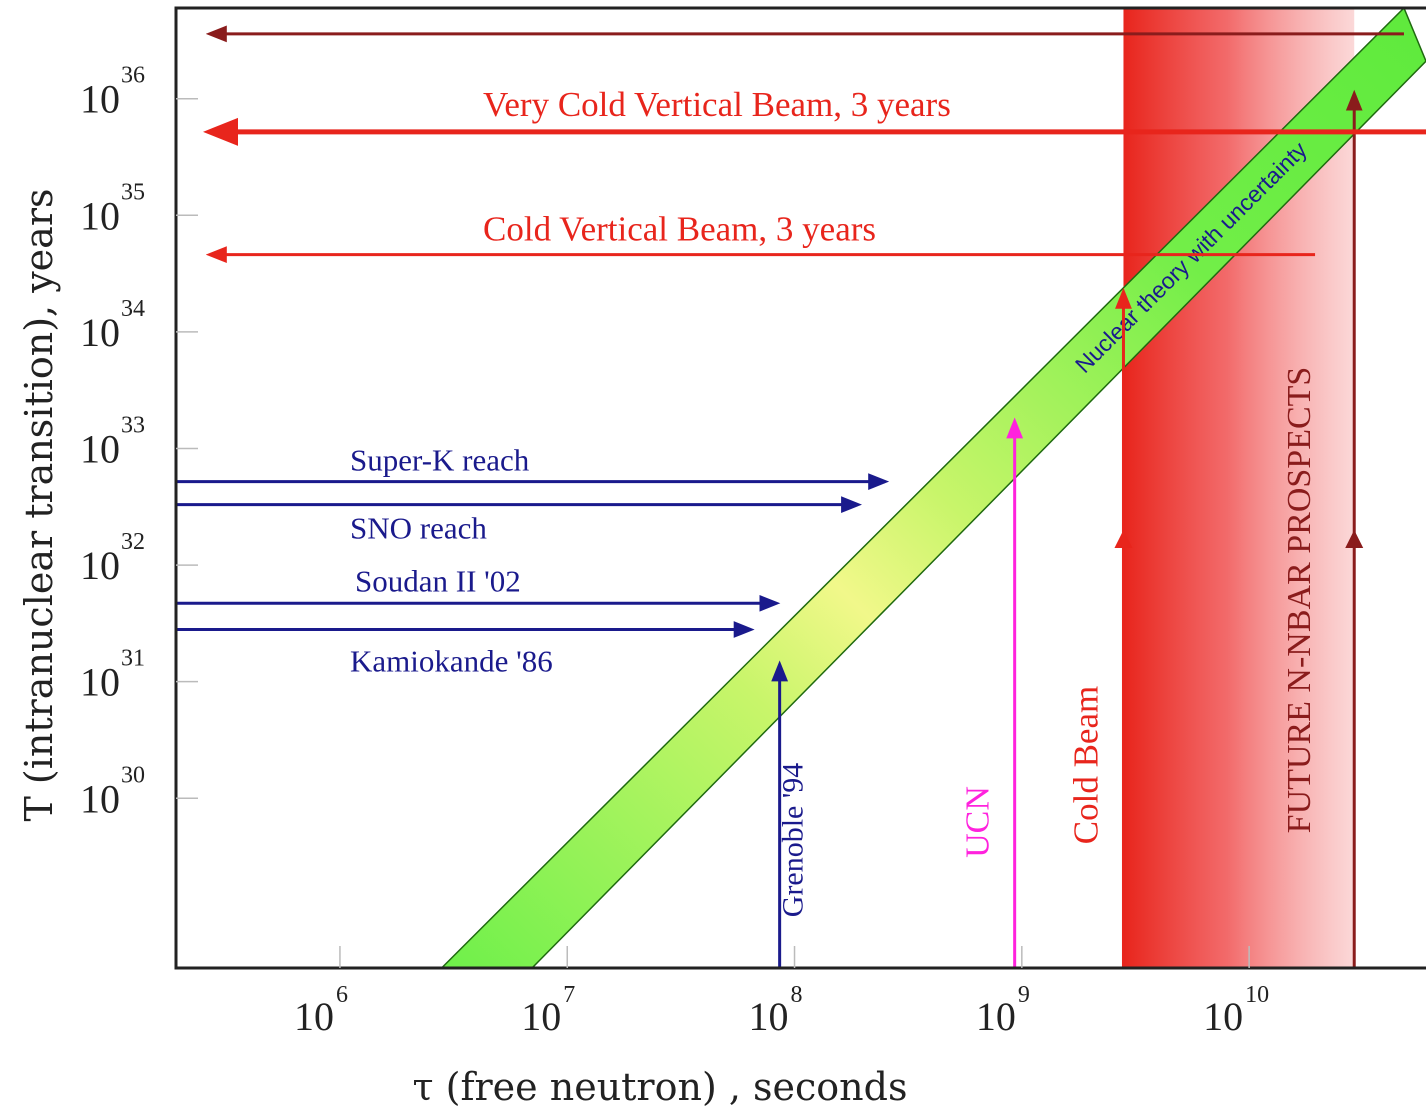 Image resolution: width=1426 pixels, height=1110 pixels. Describe the element at coordinates (133, 542) in the screenshot. I see `y-tick-exponent: 32` at that location.